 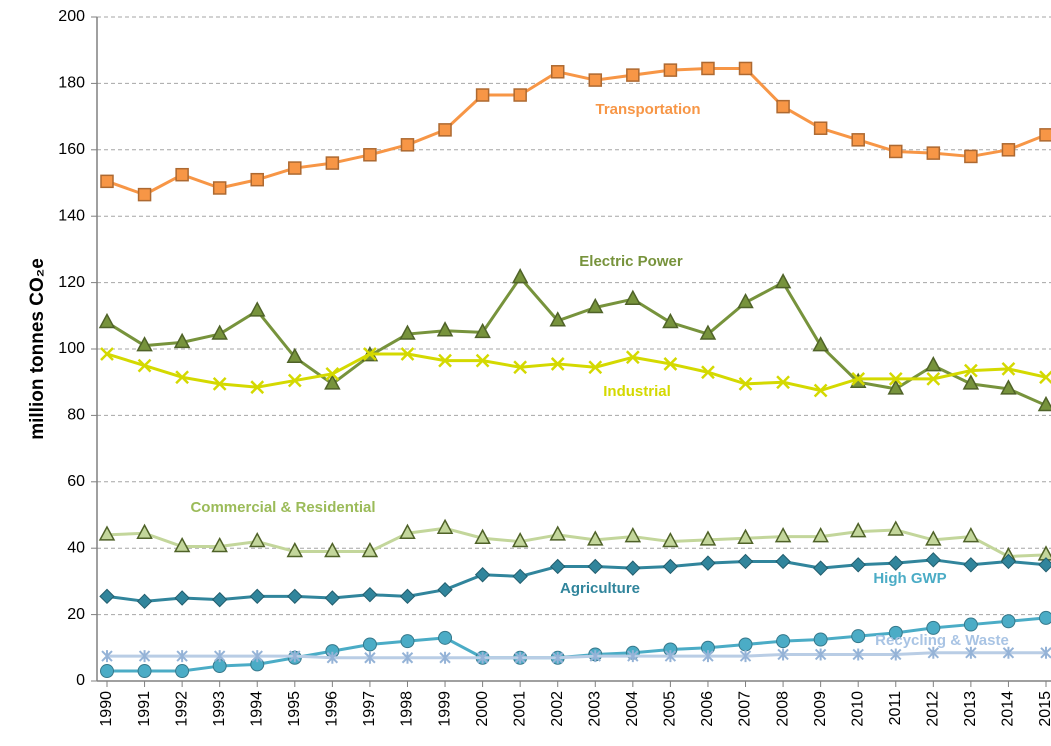 What do you see at coordinates (332, 709) in the screenshot?
I see `x-tick-label: 1996` at bounding box center [332, 709].